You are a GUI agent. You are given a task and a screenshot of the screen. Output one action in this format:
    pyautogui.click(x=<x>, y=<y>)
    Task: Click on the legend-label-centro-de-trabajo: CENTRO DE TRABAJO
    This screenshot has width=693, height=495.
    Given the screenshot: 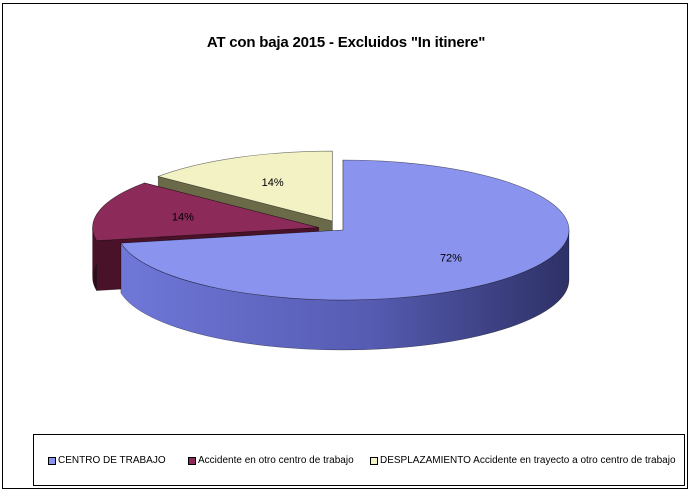 What is the action you would take?
    pyautogui.click(x=112, y=460)
    